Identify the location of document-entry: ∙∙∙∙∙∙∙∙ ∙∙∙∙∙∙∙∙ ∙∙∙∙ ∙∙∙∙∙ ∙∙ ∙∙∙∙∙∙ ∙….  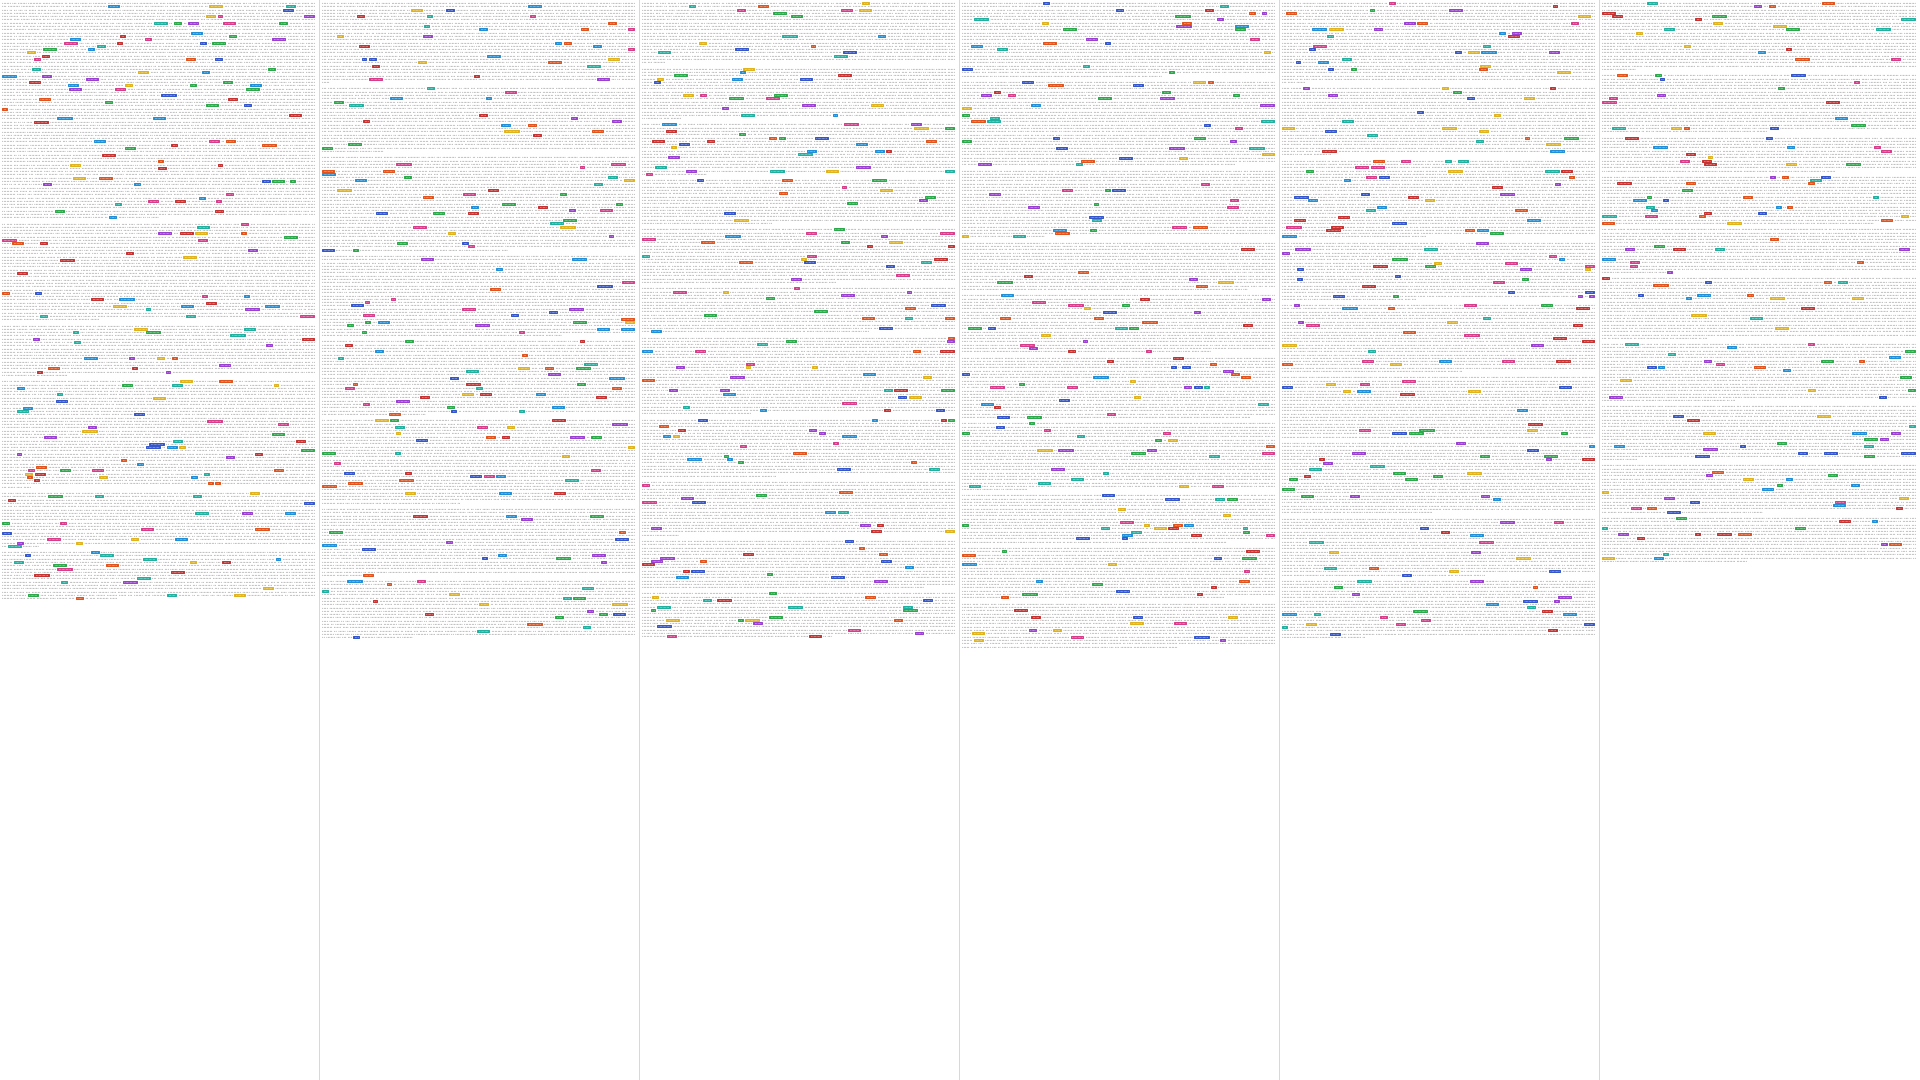
(478, 296).